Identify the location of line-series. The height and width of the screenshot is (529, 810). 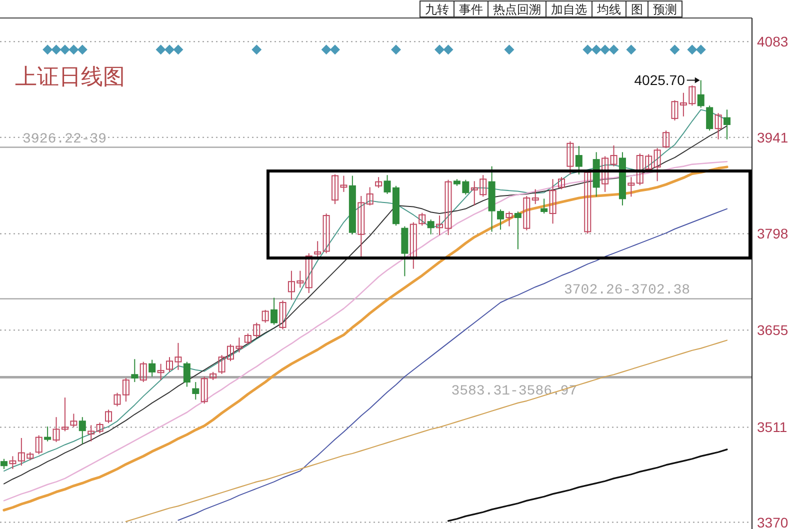
(587, 485).